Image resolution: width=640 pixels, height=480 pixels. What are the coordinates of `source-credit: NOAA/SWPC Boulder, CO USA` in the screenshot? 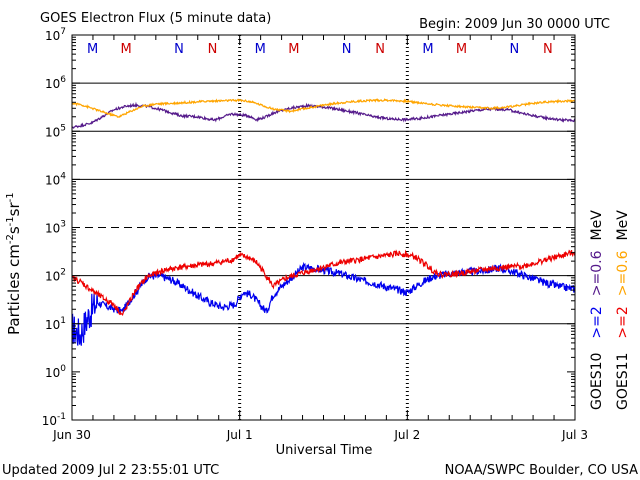 It's located at (541, 470).